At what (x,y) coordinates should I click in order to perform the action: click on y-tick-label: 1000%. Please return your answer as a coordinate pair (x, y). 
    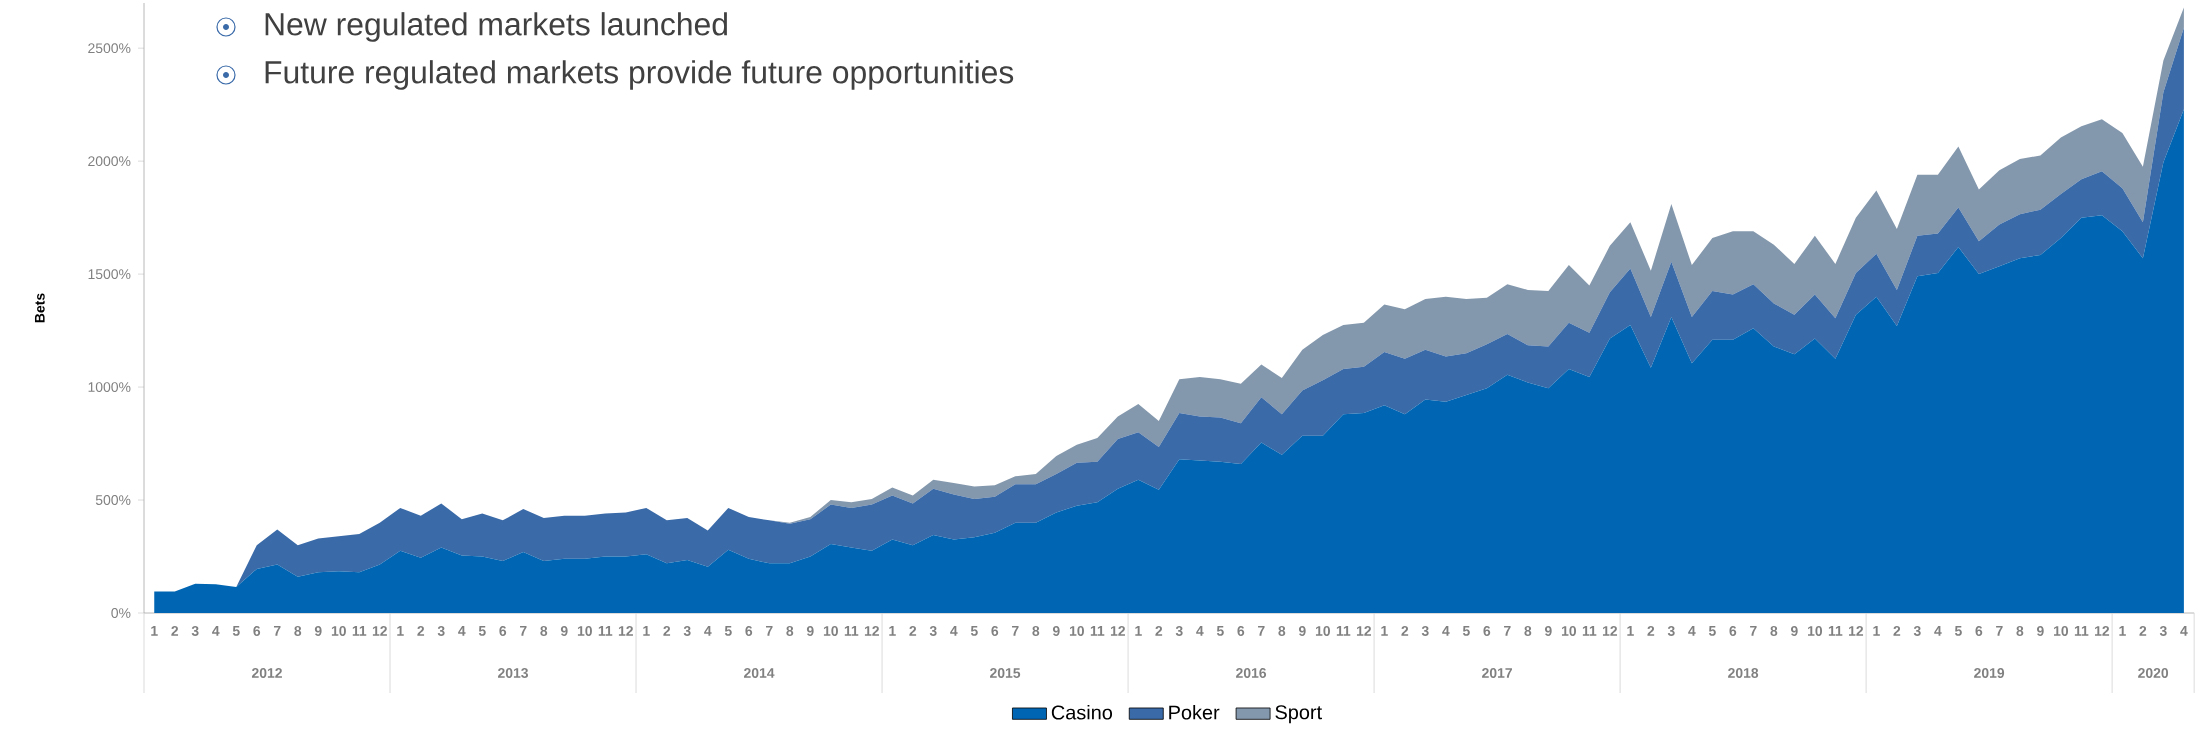
    Looking at the image, I should click on (109, 387).